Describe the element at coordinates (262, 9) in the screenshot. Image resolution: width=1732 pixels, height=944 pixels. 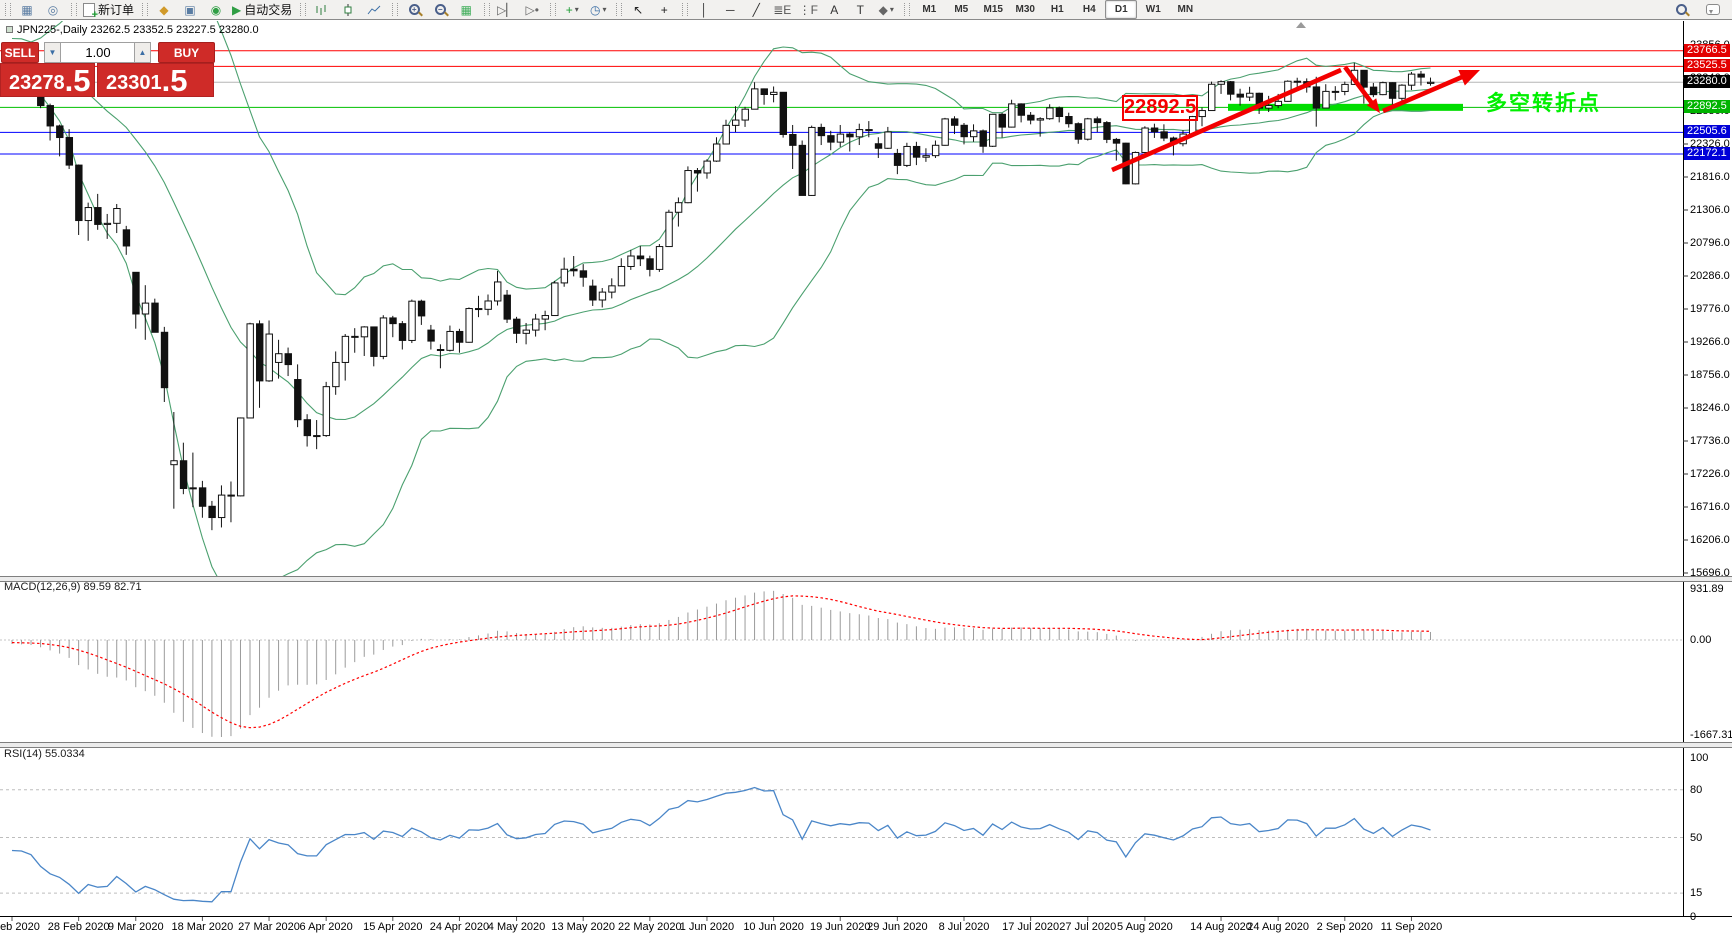
I see `autotrading-button: ▶ 自动交易` at that location.